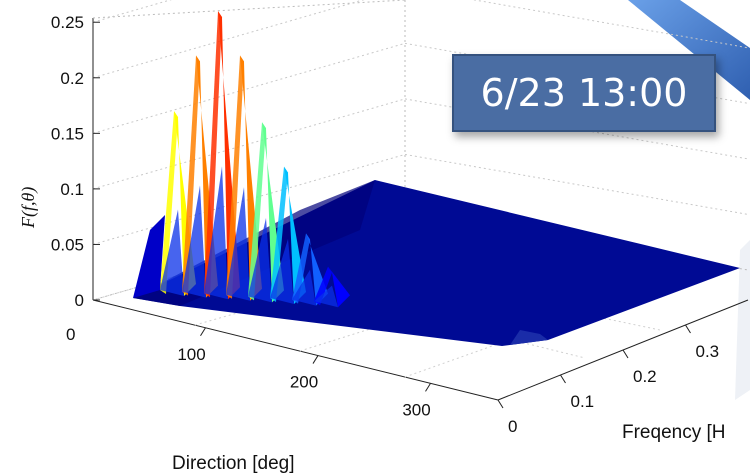 The image size is (750, 476). What do you see at coordinates (645, 376) in the screenshot?
I see `y-tick-label: 0.2` at bounding box center [645, 376].